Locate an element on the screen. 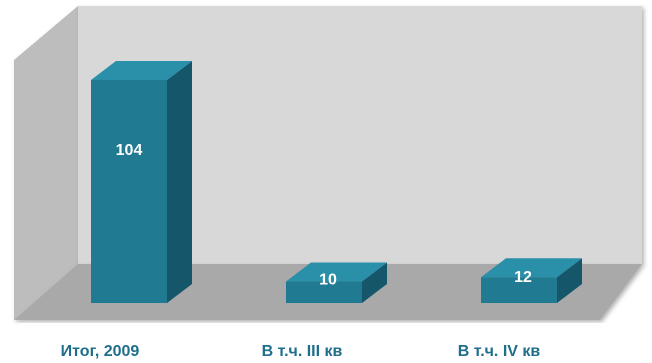 The height and width of the screenshot is (363, 652). category-label-2: В т.ч. IV кв is located at coordinates (499, 351).